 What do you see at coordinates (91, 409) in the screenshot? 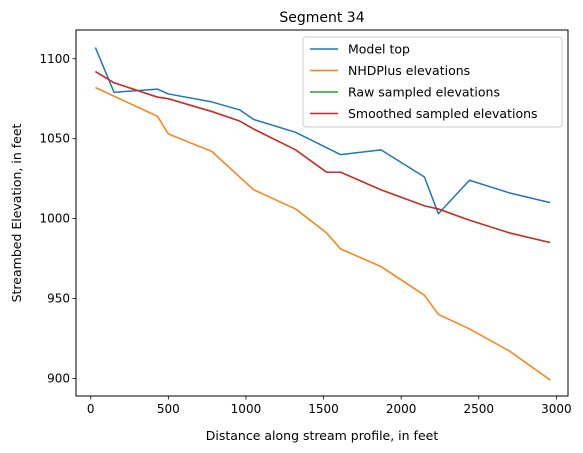
I see `x-tick-label: 0` at bounding box center [91, 409].